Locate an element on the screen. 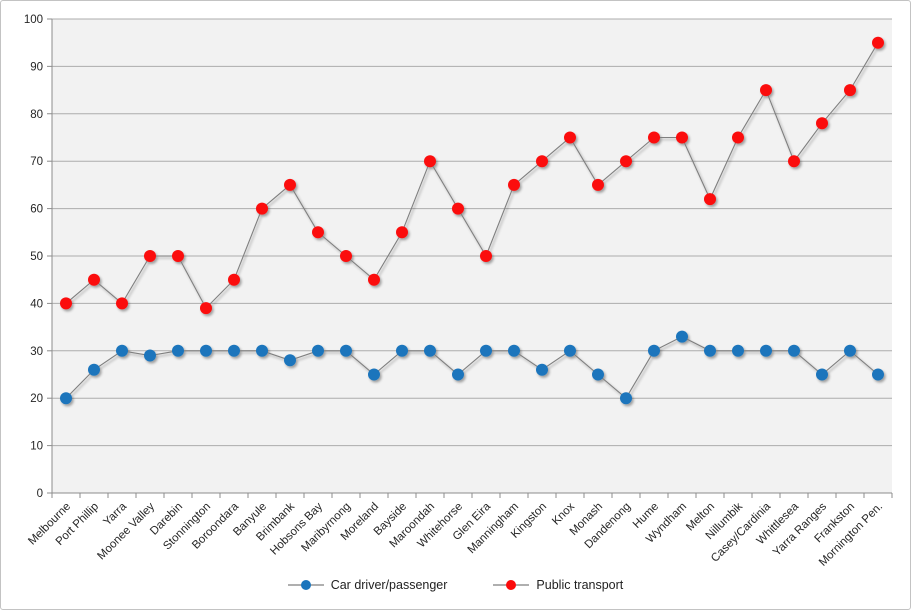  legend-item-car-driver-passenger: Car driver/passenger is located at coordinates (367, 585).